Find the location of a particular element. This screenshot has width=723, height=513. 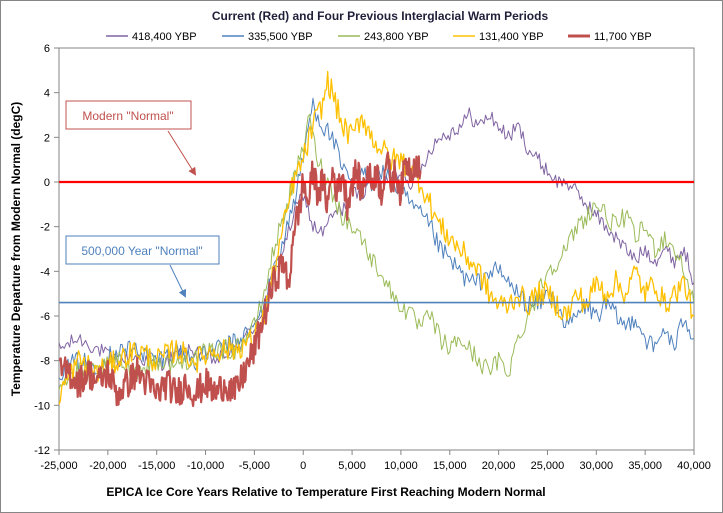

annotation-modern-normal-box is located at coordinates (128, 115).